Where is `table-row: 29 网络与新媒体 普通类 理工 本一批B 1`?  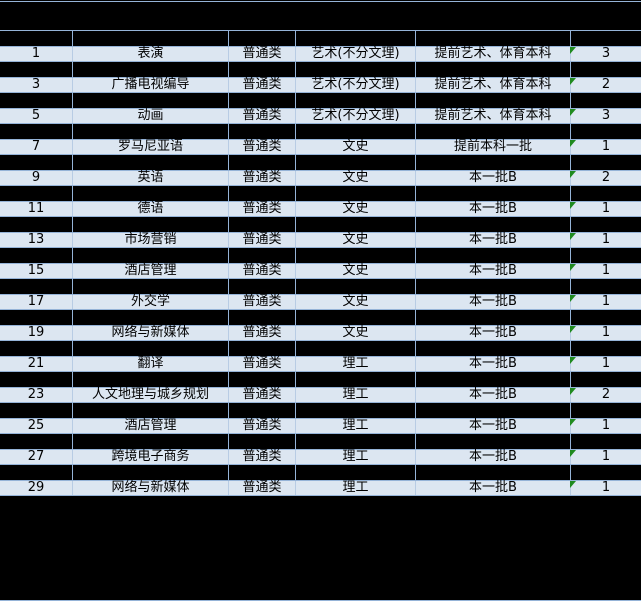
table-row: 29 网络与新媒体 普通类 理工 本一批B 1 is located at coordinates (320, 488).